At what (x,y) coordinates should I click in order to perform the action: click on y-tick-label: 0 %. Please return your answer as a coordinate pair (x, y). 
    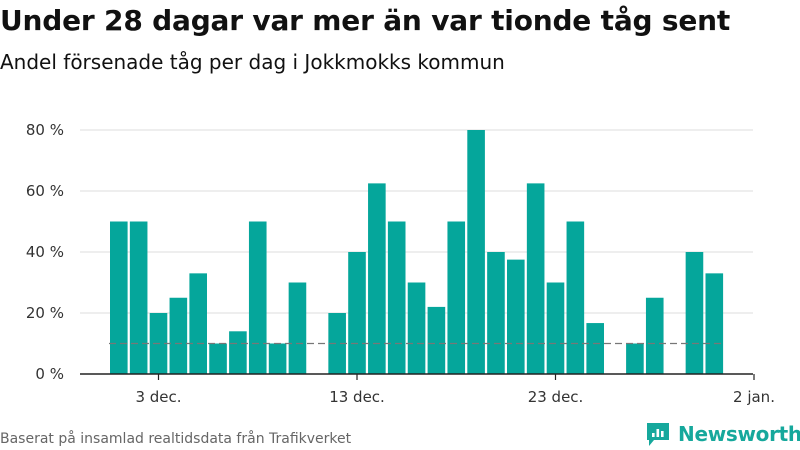
    Looking at the image, I should click on (49, 374).